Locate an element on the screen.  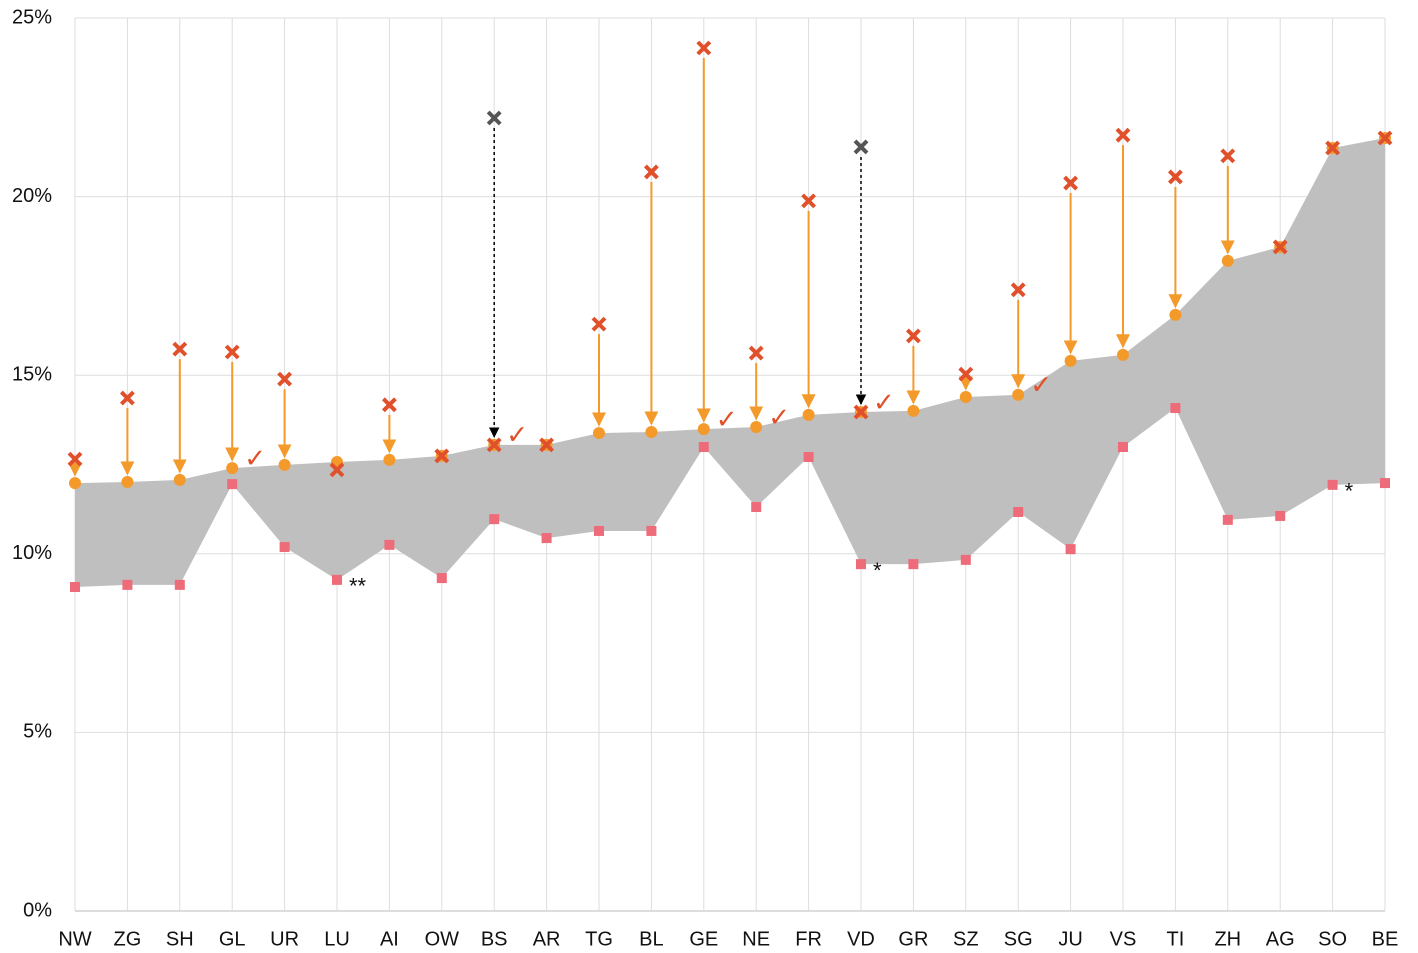
x-tick-label: BL is located at coordinates (651, 939).